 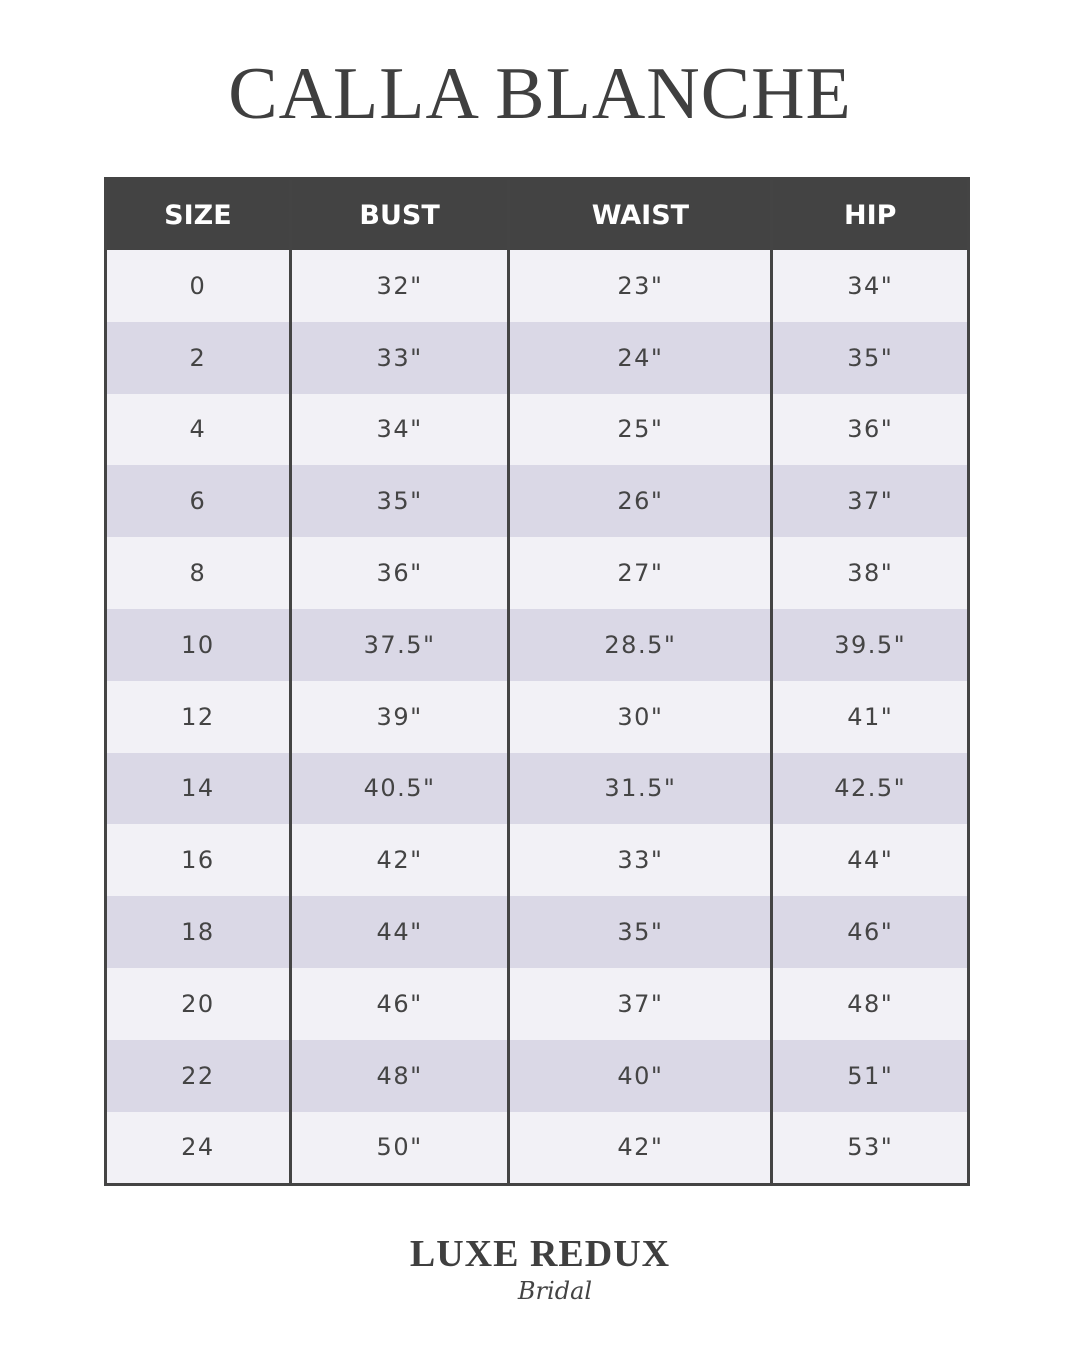 What do you see at coordinates (555, 1291) in the screenshot?
I see `logo-sub-text: Bridal` at bounding box center [555, 1291].